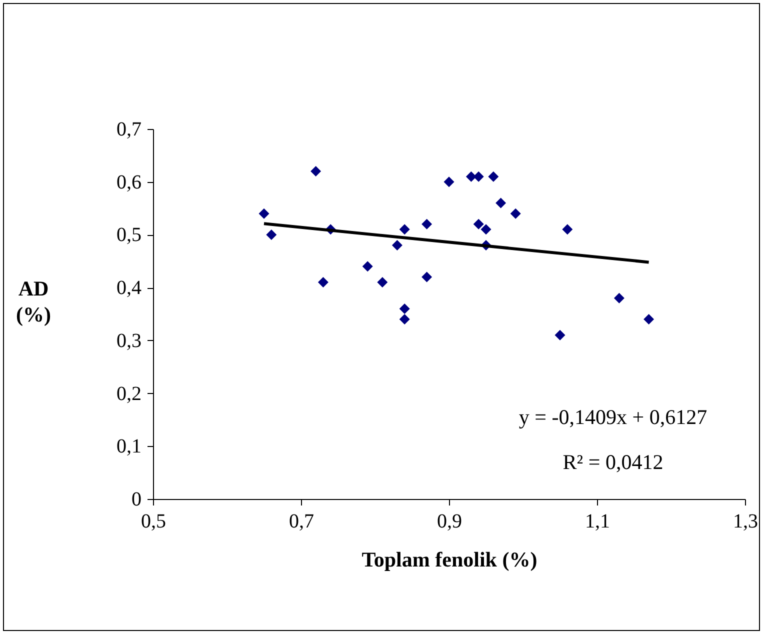 Image resolution: width=765 pixels, height=637 pixels. Describe the element at coordinates (129, 447) in the screenshot. I see `y-tick-label: 0,1` at that location.